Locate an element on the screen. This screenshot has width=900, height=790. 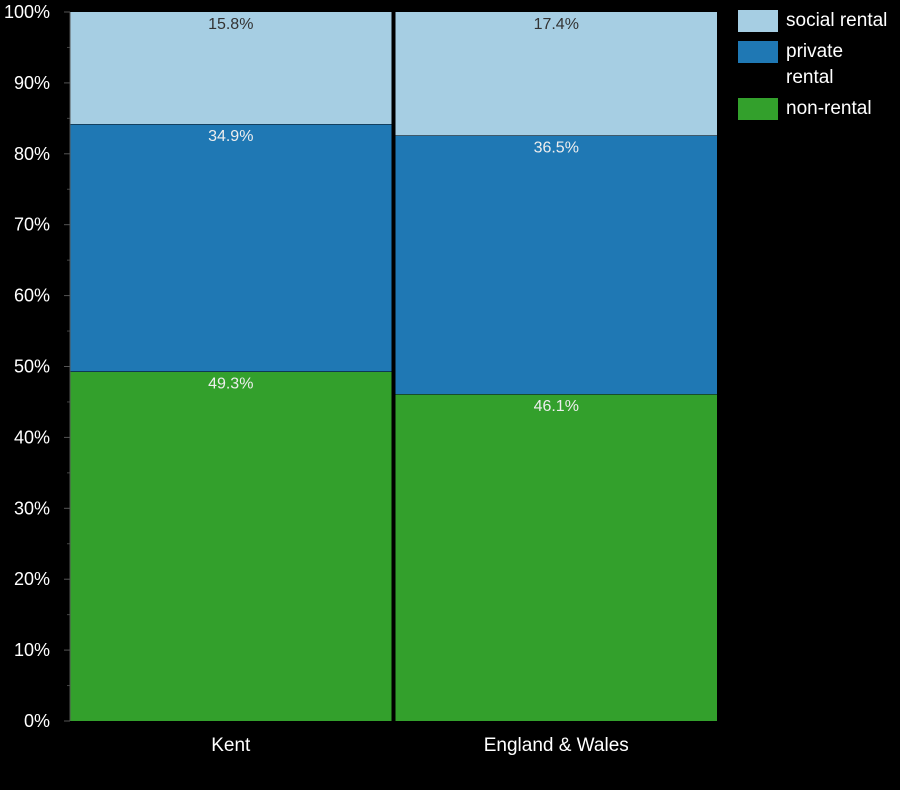
y-tick-label-4: 40% is located at coordinates (32, 437).